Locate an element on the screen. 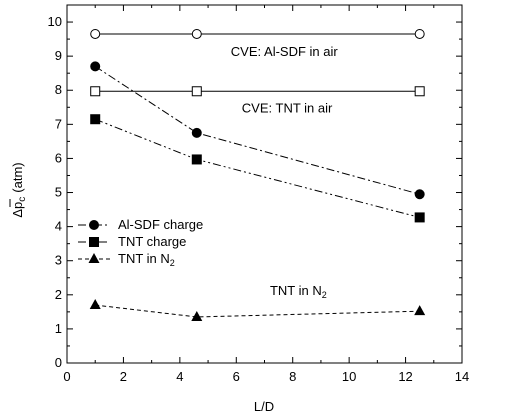  y-tick-label-8: 8 is located at coordinates (58, 89).